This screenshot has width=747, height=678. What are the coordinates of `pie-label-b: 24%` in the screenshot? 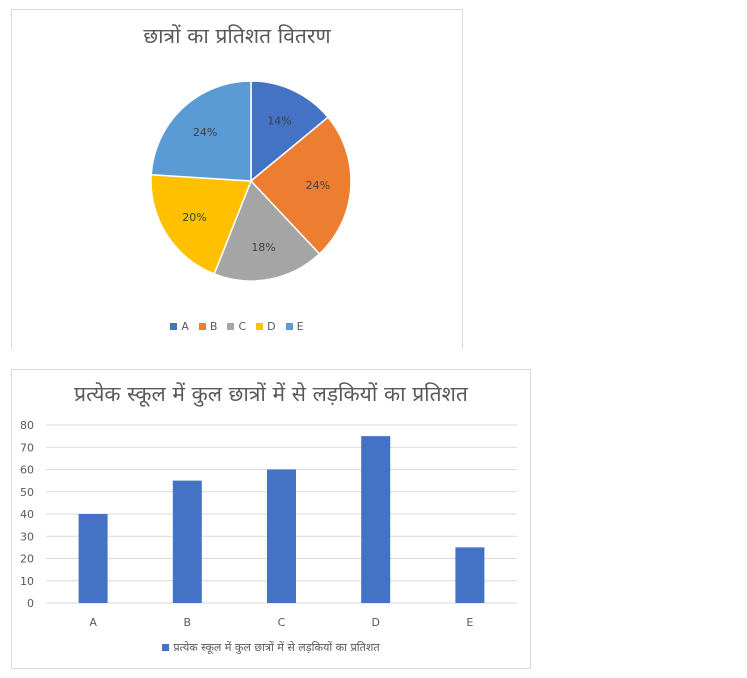 It's located at (318, 185).